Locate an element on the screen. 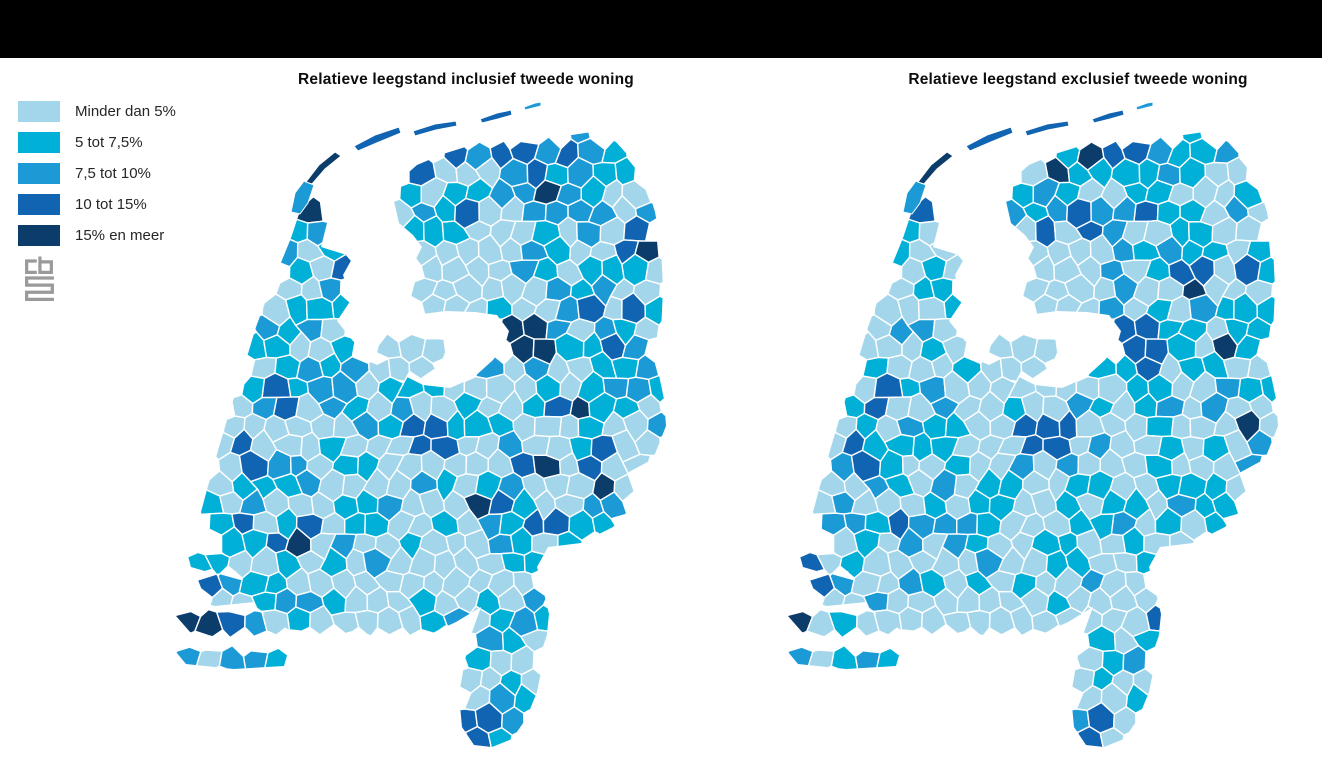 Image resolution: width=1322 pixels, height=768 pixels. legend-label-2: 7,5 tot 10% is located at coordinates (113, 173).